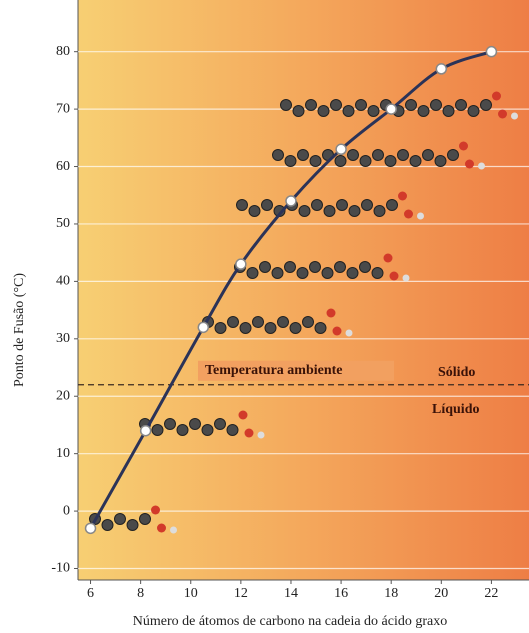 The image size is (529, 633). What do you see at coordinates (19, 330) in the screenshot?
I see `y-axis-label: Ponto de Fusão (°C)` at bounding box center [19, 330].